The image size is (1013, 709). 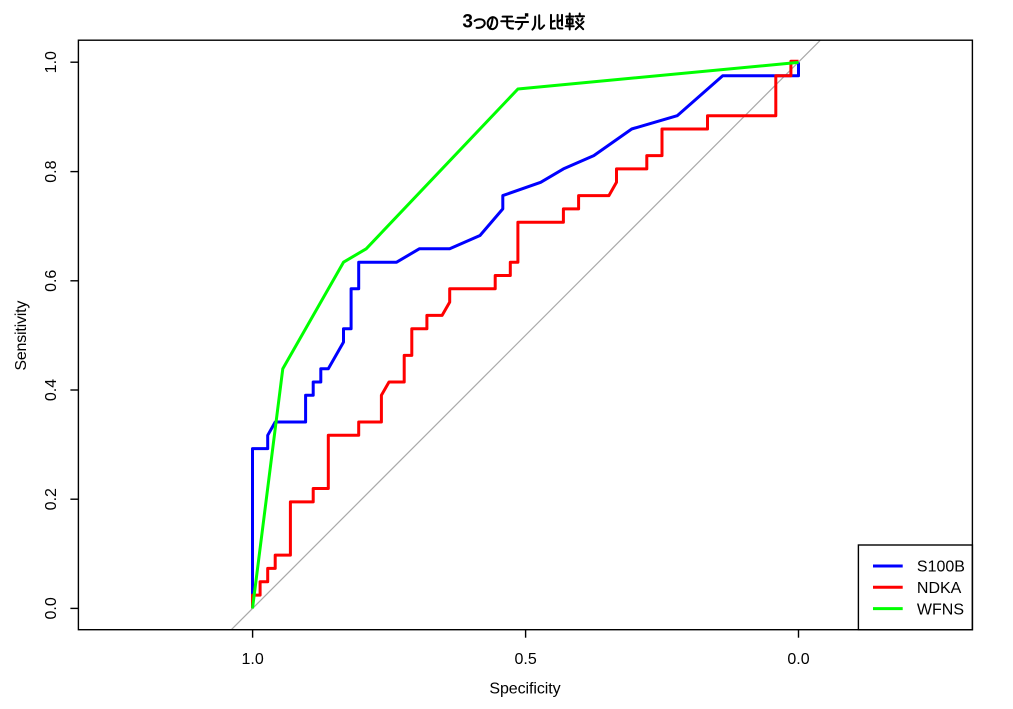 What do you see at coordinates (21, 336) in the screenshot?
I see `svg-text: Sensitivity` at bounding box center [21, 336].